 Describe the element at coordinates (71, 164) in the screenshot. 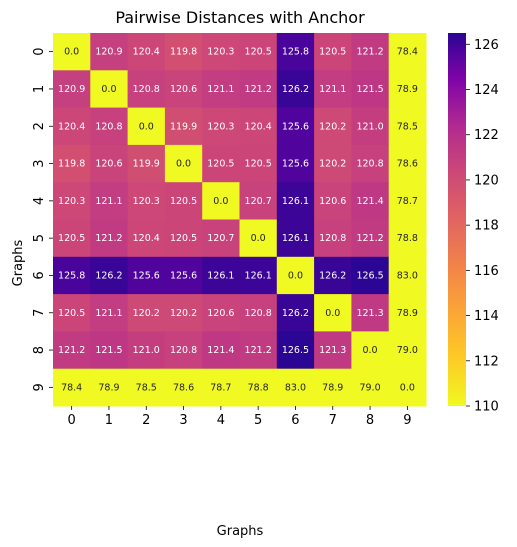

I see `cell-label: 119.8` at that location.